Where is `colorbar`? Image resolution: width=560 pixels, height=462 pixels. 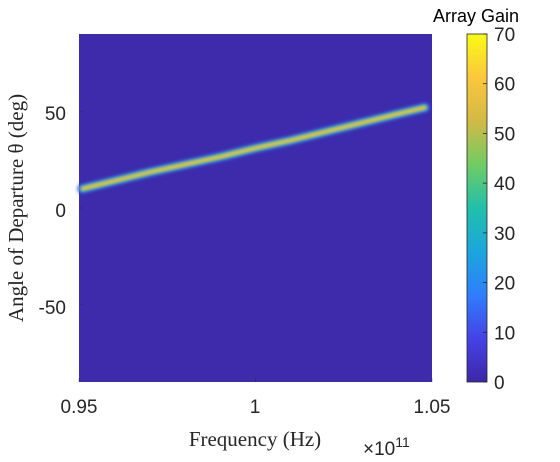 colorbar is located at coordinates (477, 208).